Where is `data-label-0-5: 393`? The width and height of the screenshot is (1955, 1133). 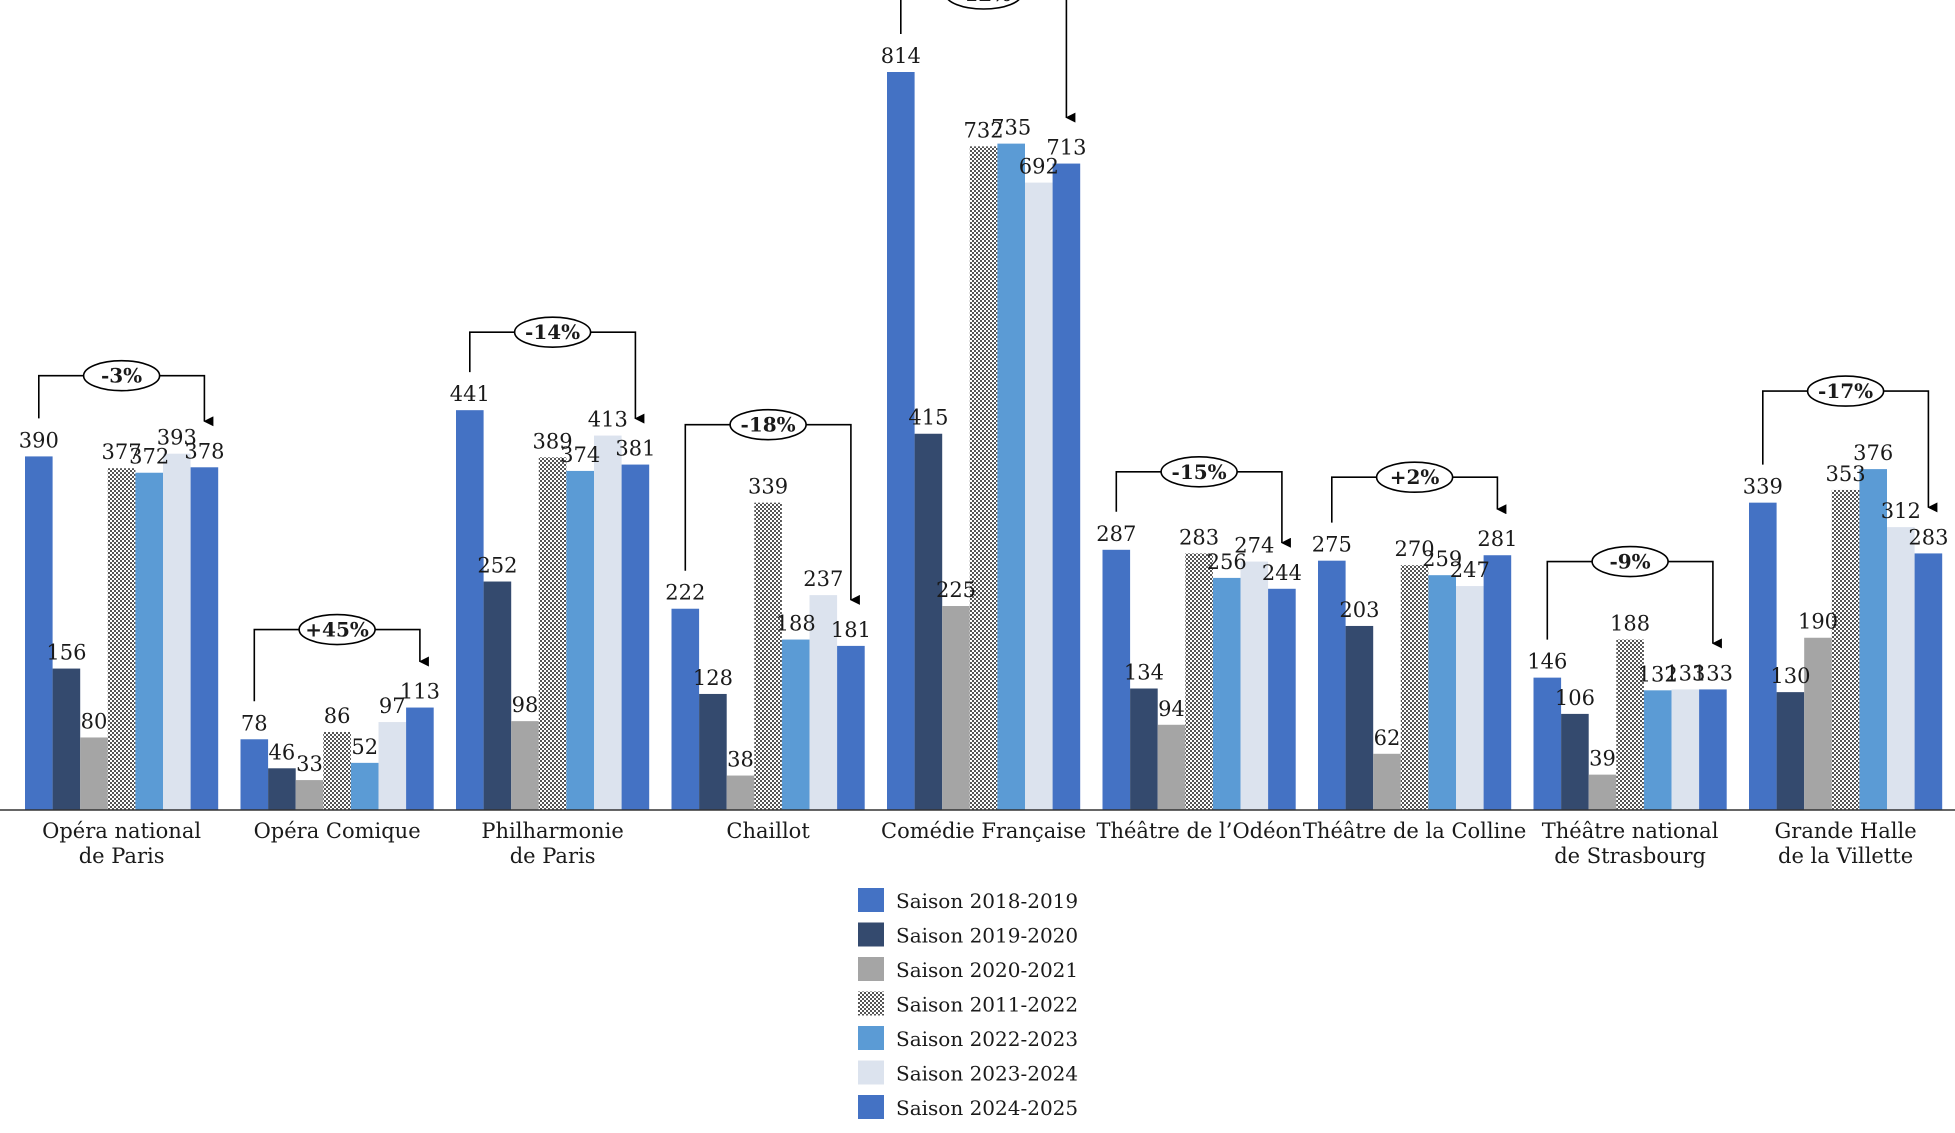 data-label-0-5: 393 is located at coordinates (177, 438).